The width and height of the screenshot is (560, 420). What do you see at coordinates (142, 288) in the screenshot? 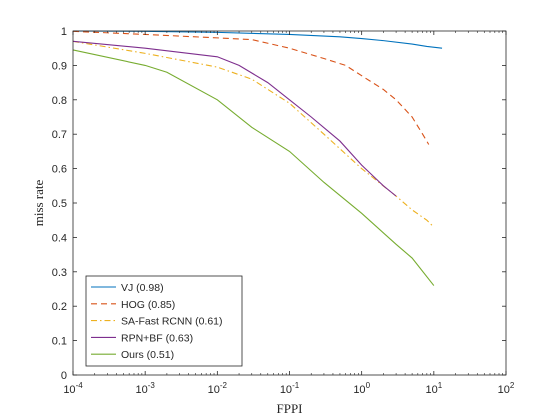
I see `legend-label: VJ (0.98)` at bounding box center [142, 288].